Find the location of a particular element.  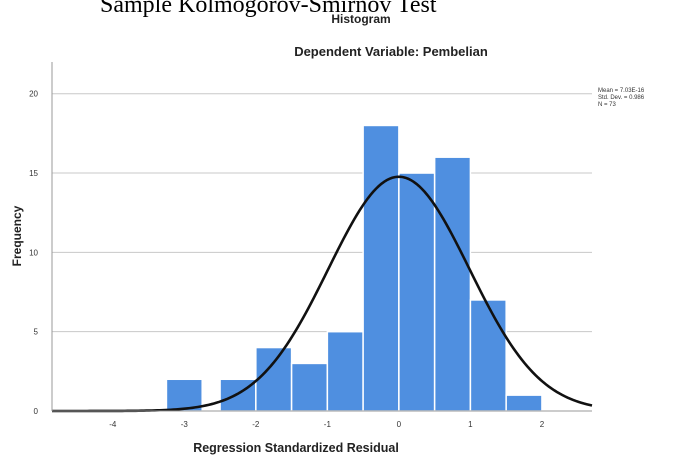

y-tick-label: 15 is located at coordinates (33, 173).